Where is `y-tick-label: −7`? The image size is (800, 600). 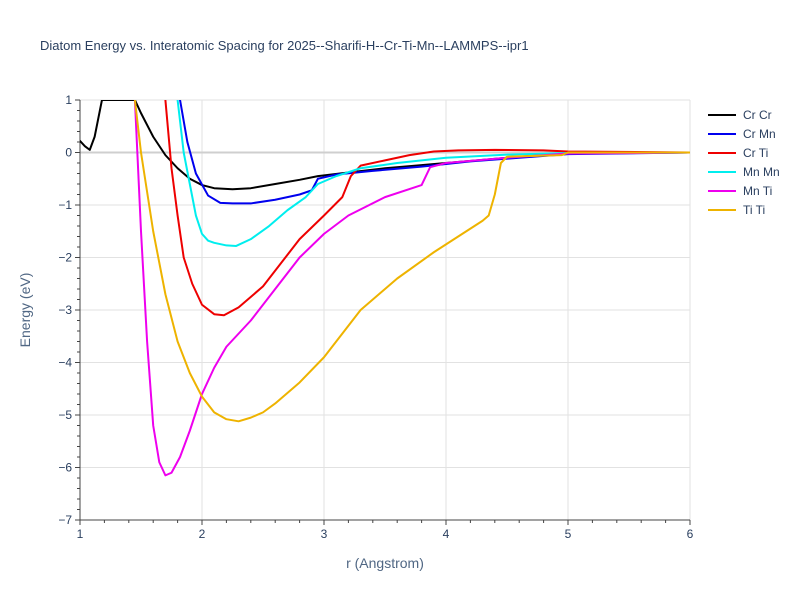 y-tick-label: −7 is located at coordinates (65, 520).